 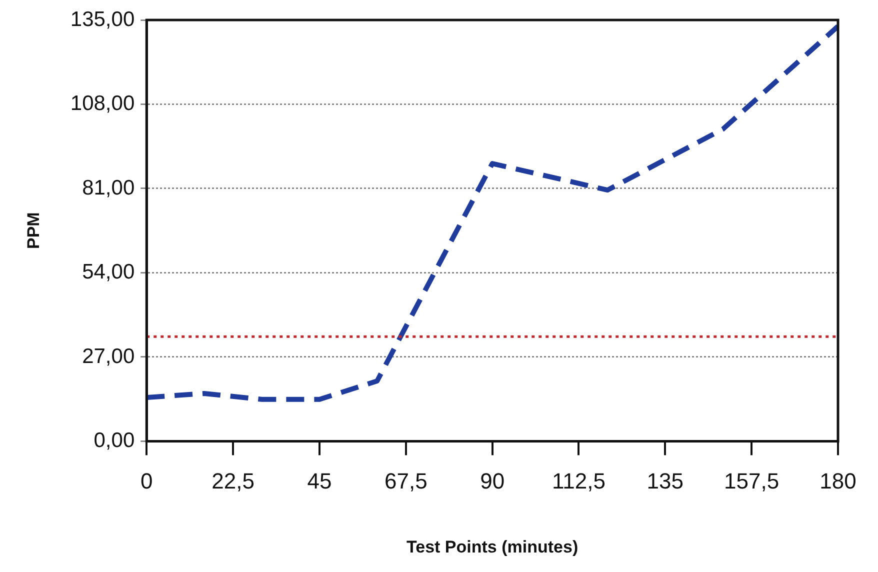 What do you see at coordinates (319, 481) in the screenshot?
I see `x-tick-label: 45` at bounding box center [319, 481].